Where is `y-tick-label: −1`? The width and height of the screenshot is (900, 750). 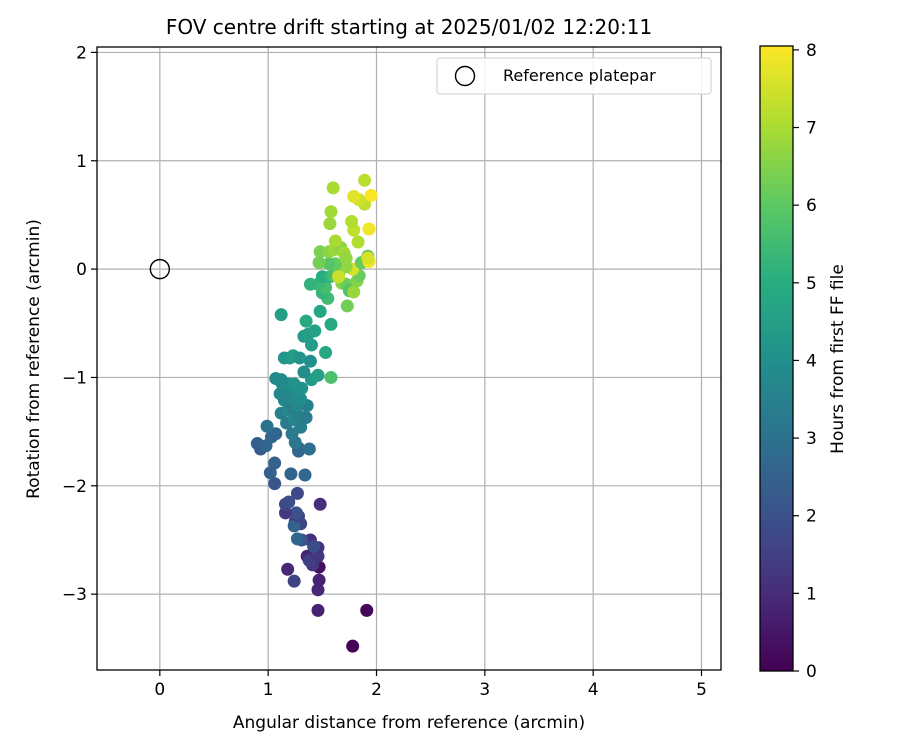 y-tick-label: −1 is located at coordinates (74, 378).